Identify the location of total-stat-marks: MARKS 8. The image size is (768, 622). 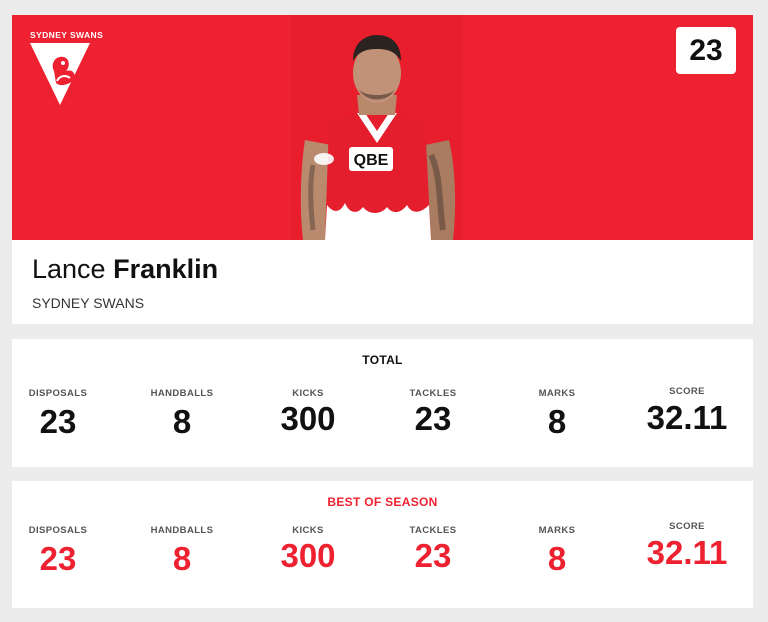
(557, 413).